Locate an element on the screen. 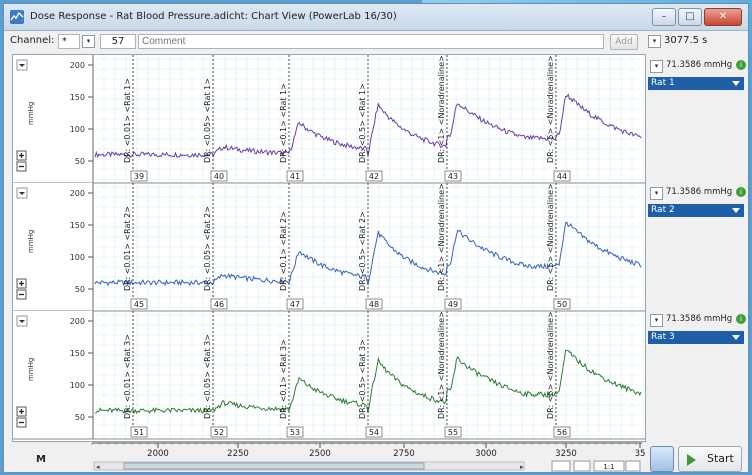  channel-1-unit-label: mmHg is located at coordinates (31, 113).